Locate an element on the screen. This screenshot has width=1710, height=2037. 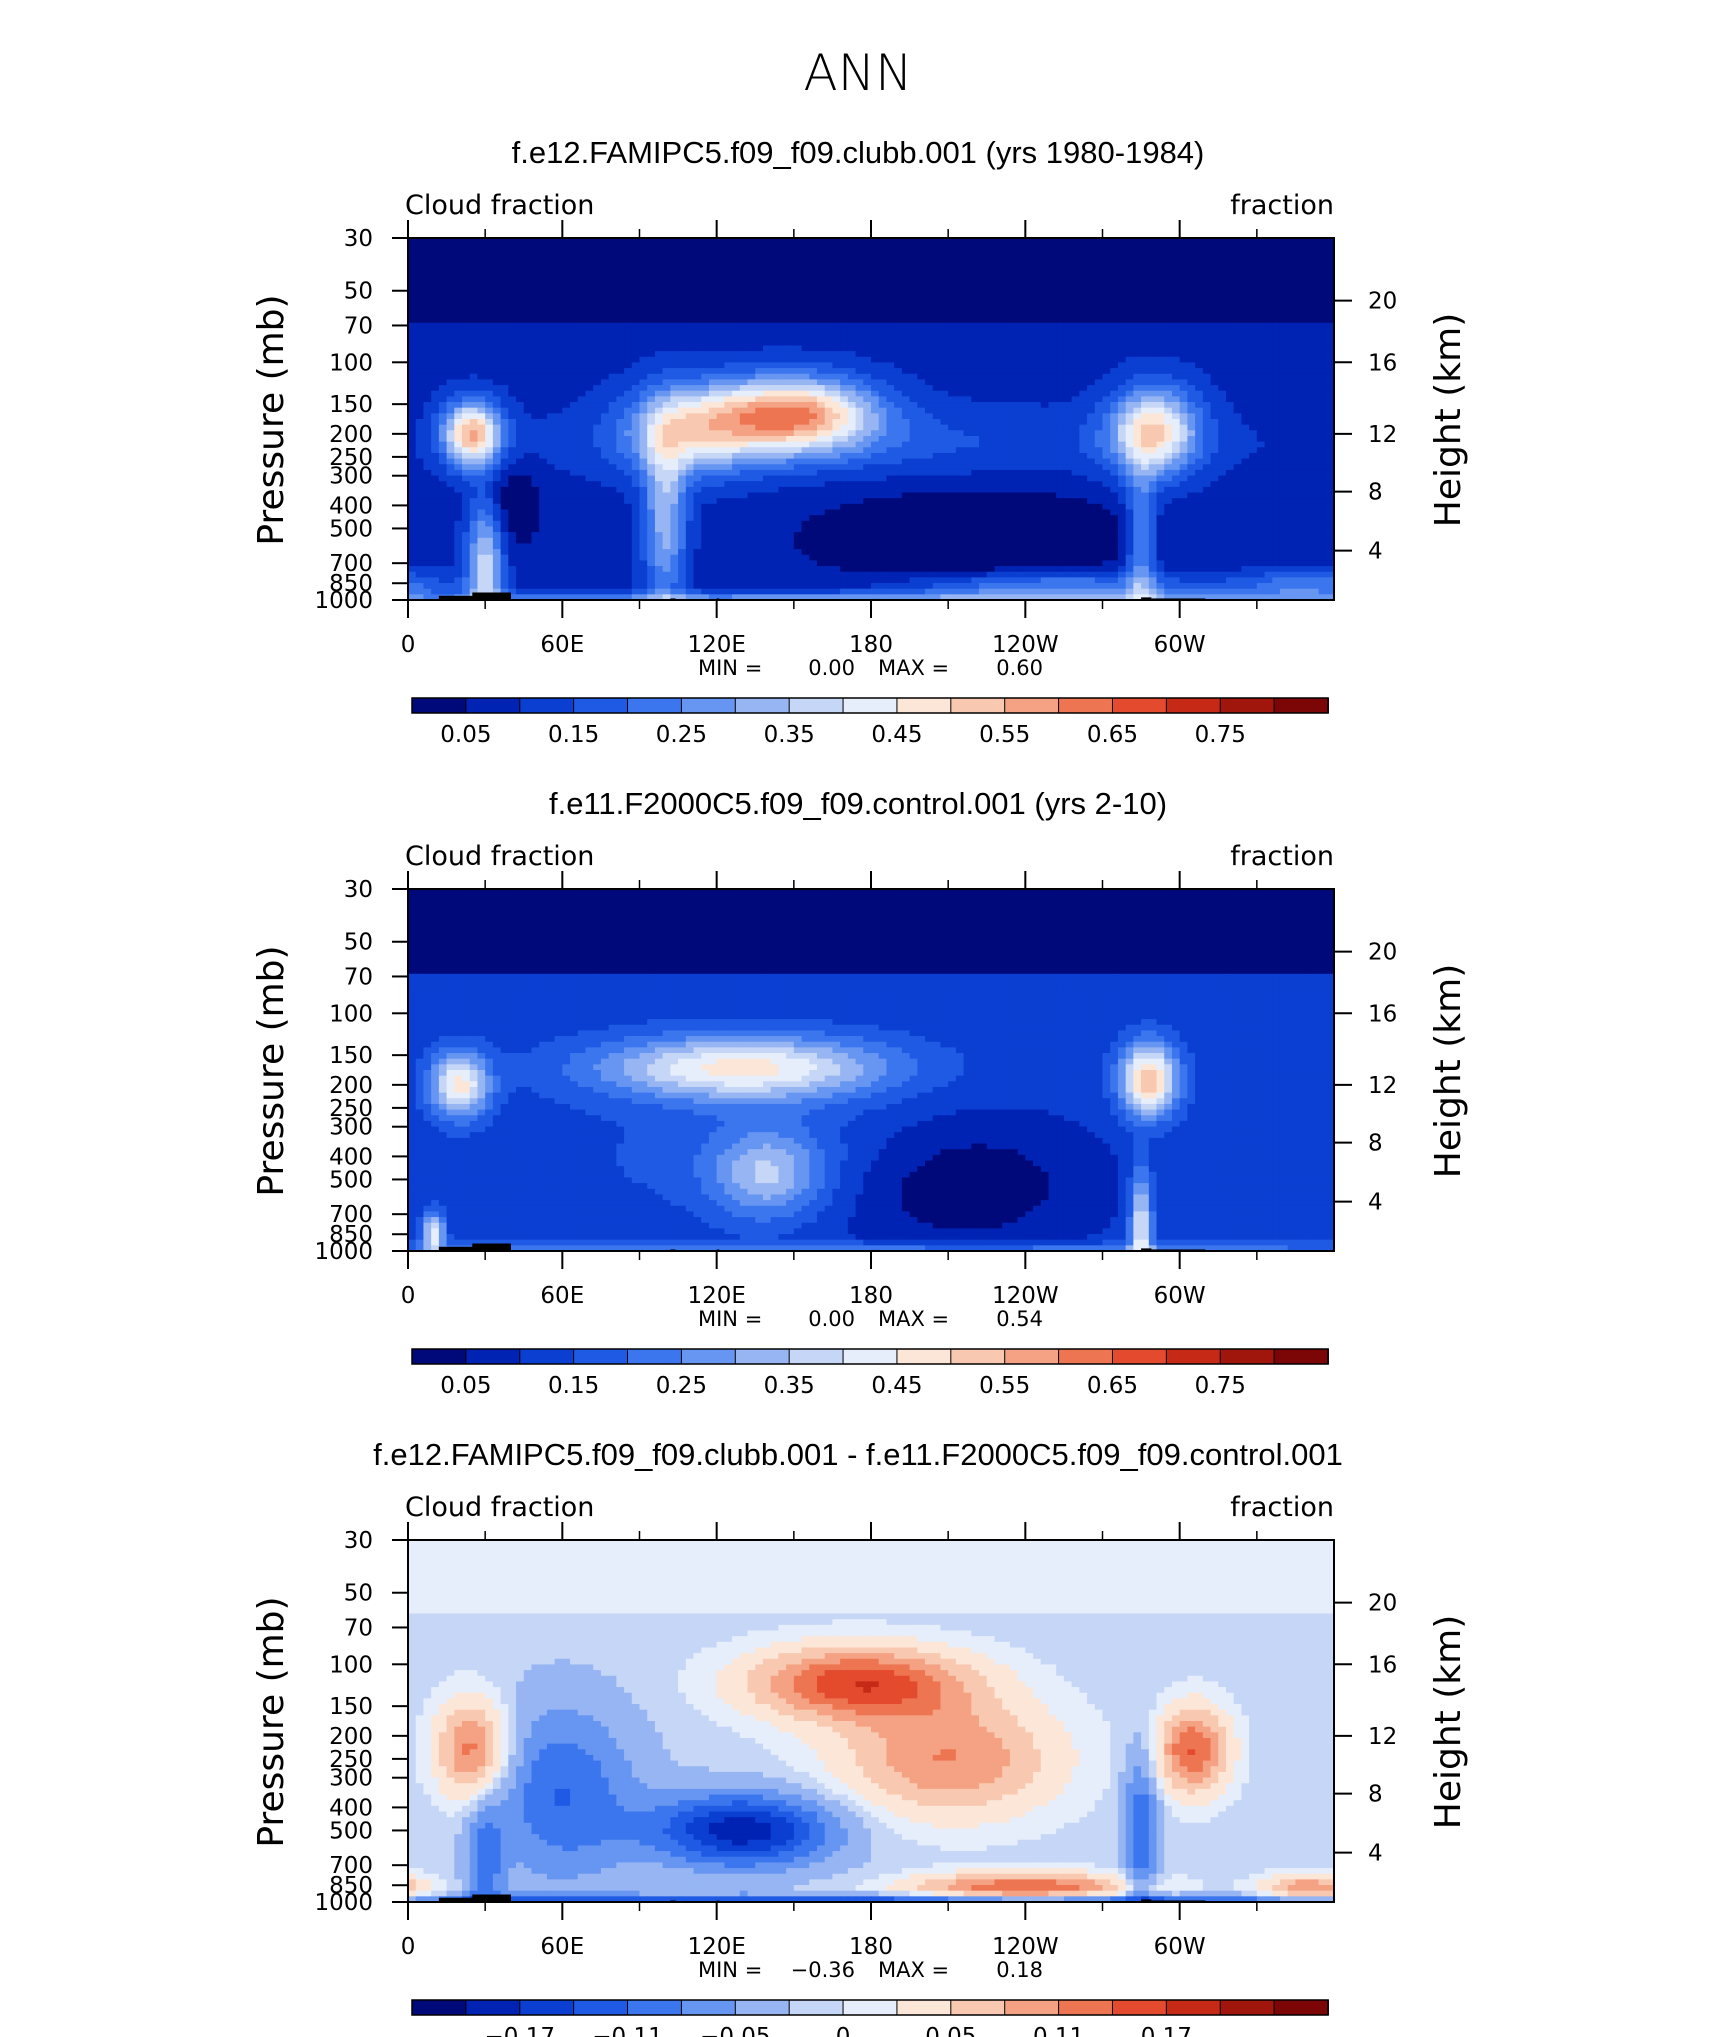
y-tick-label: 500 is located at coordinates (351, 1831).